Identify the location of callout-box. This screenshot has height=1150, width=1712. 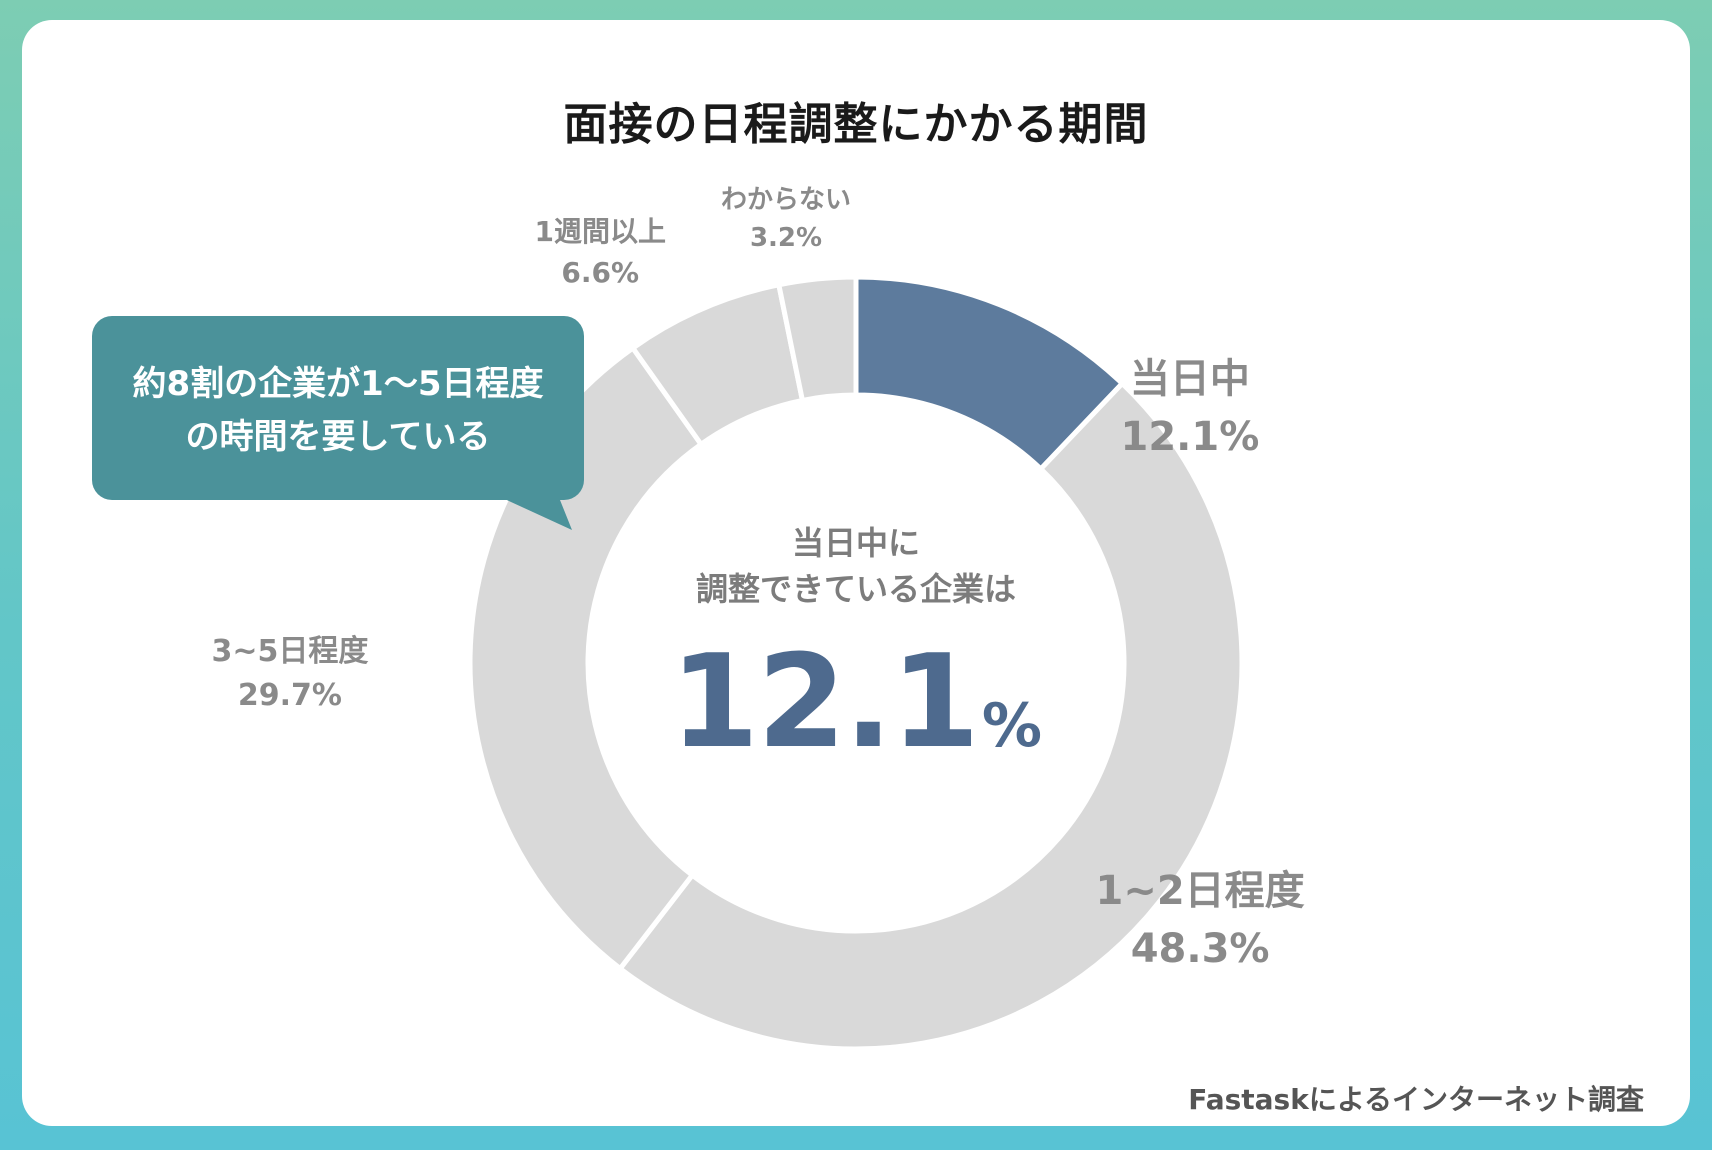
(338, 408).